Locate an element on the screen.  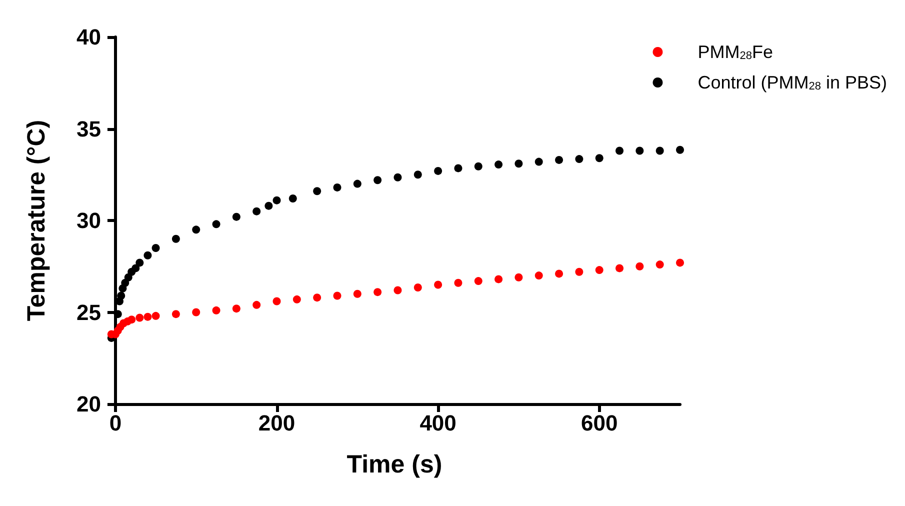
y-tick-label: 20 is located at coordinates (88, 404).